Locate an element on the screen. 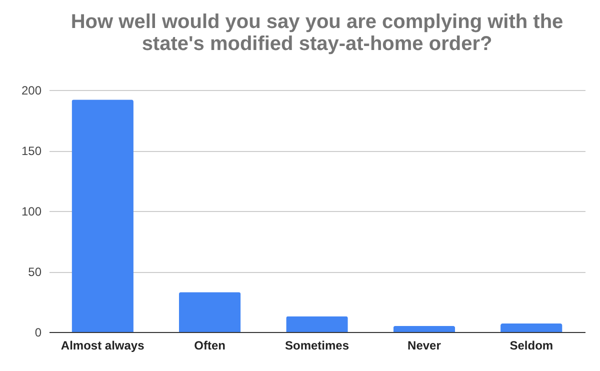  x-tick-label: Never is located at coordinates (425, 345).